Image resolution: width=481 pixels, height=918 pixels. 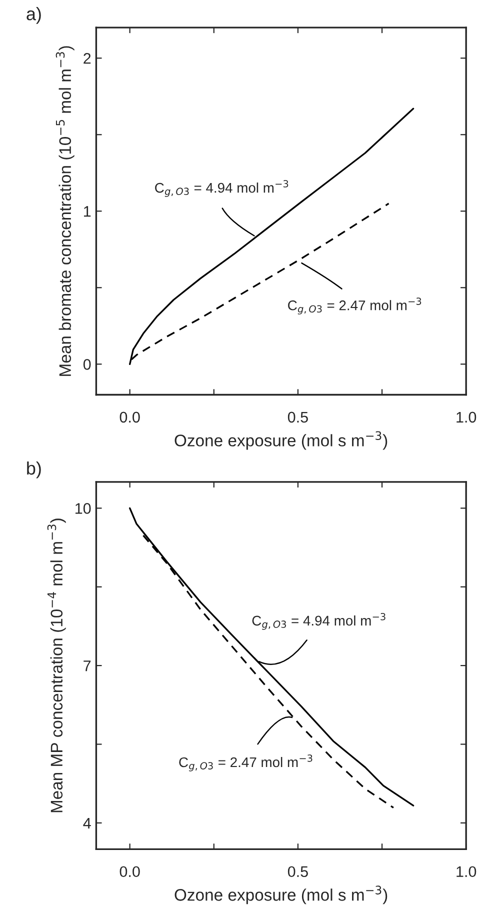 What do you see at coordinates (65, 211) in the screenshot?
I see `y-axis-title: Mean bromate concentration (10$^{−5}$ mol m$^{−3}$)` at bounding box center [65, 211].